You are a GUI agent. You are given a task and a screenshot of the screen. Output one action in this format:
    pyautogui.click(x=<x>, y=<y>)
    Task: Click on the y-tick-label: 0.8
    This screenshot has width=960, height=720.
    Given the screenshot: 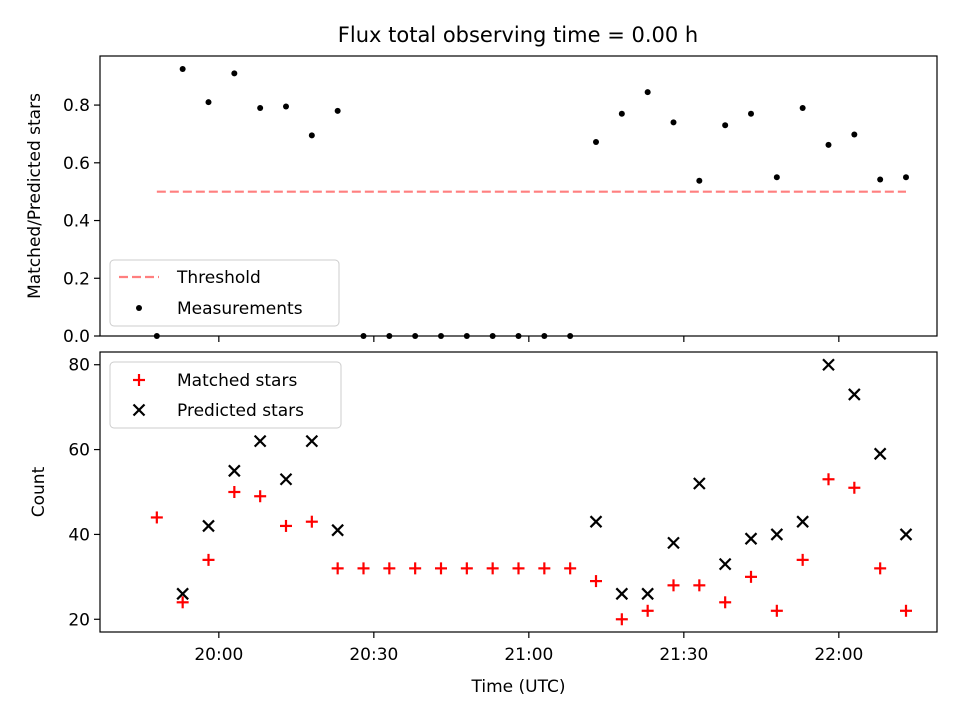 What is the action you would take?
    pyautogui.click(x=76, y=106)
    